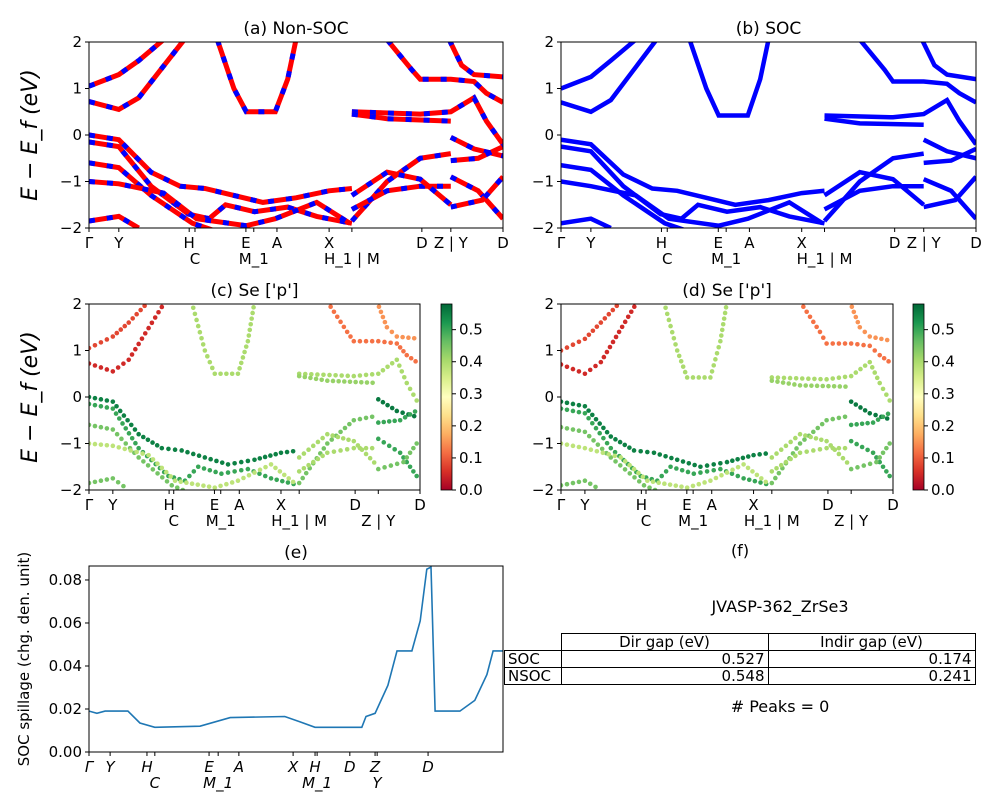 Image resolution: width=1000 pixels, height=800 pixels. What do you see at coordinates (924, 243) in the screenshot?
I see `x-tick-label: Z | Y` at bounding box center [924, 243].